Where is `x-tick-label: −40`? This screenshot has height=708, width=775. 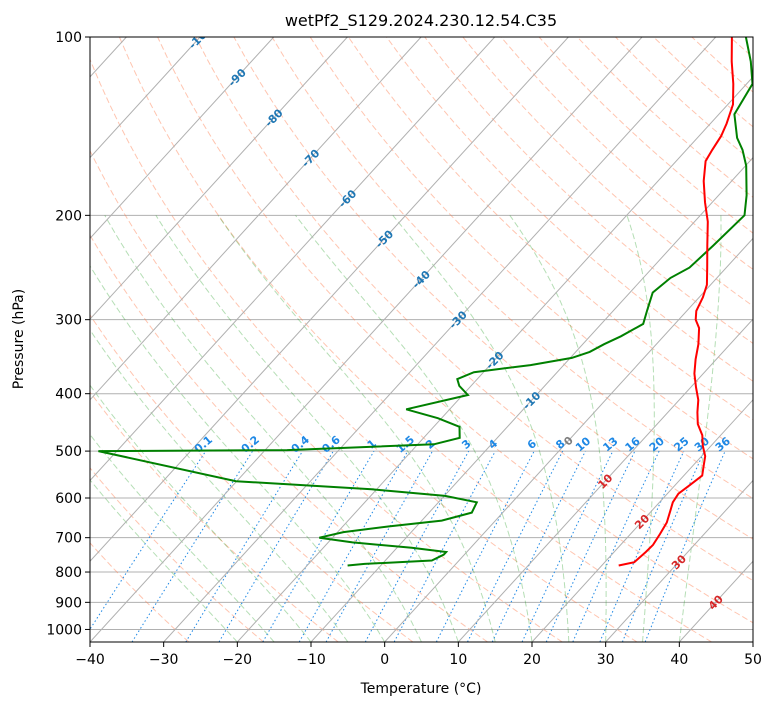
x-tick-label: −40 is located at coordinates (90, 660).